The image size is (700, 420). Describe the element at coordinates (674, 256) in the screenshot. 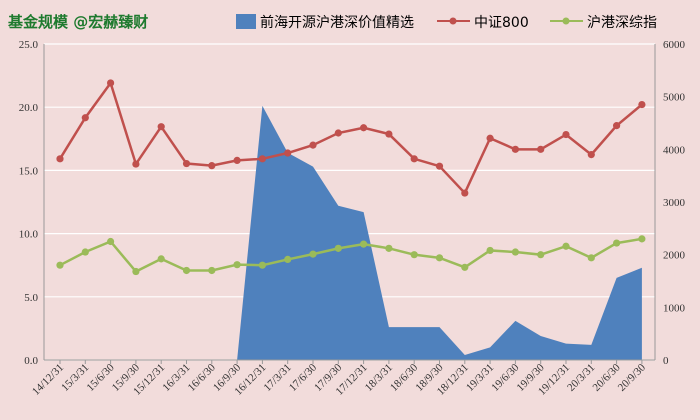

I see `right-tick-label: 2000` at that location.